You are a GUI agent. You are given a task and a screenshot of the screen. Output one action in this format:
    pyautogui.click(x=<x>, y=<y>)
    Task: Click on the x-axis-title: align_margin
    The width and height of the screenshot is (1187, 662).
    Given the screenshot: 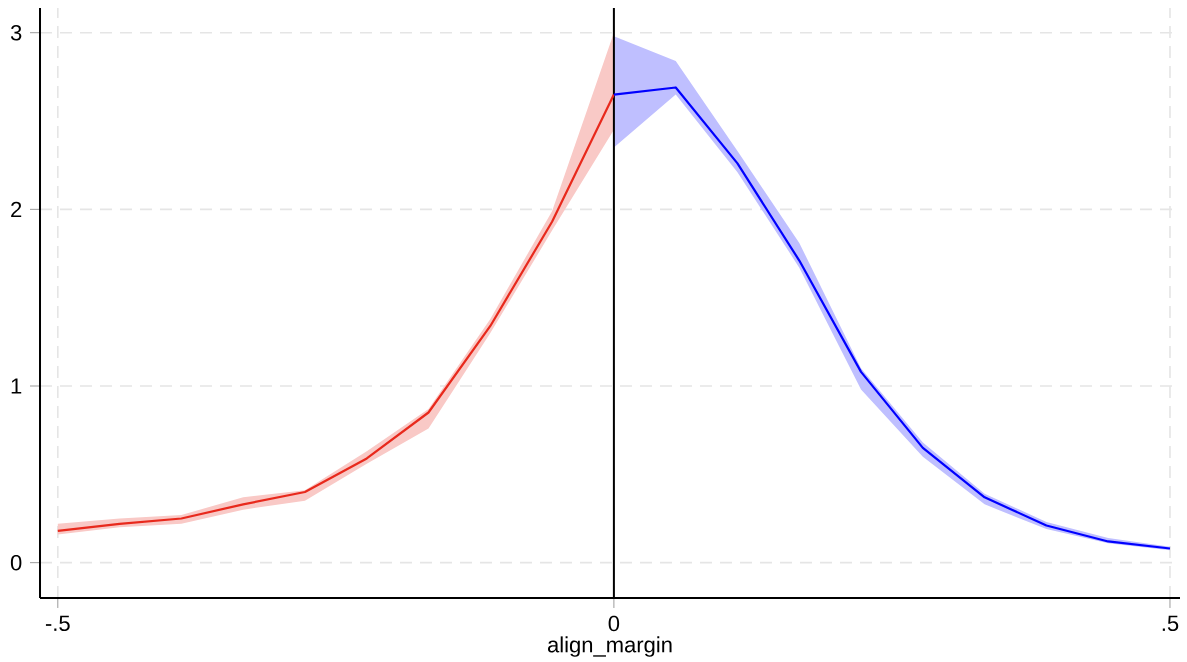 What is the action you would take?
    pyautogui.click(x=609, y=646)
    